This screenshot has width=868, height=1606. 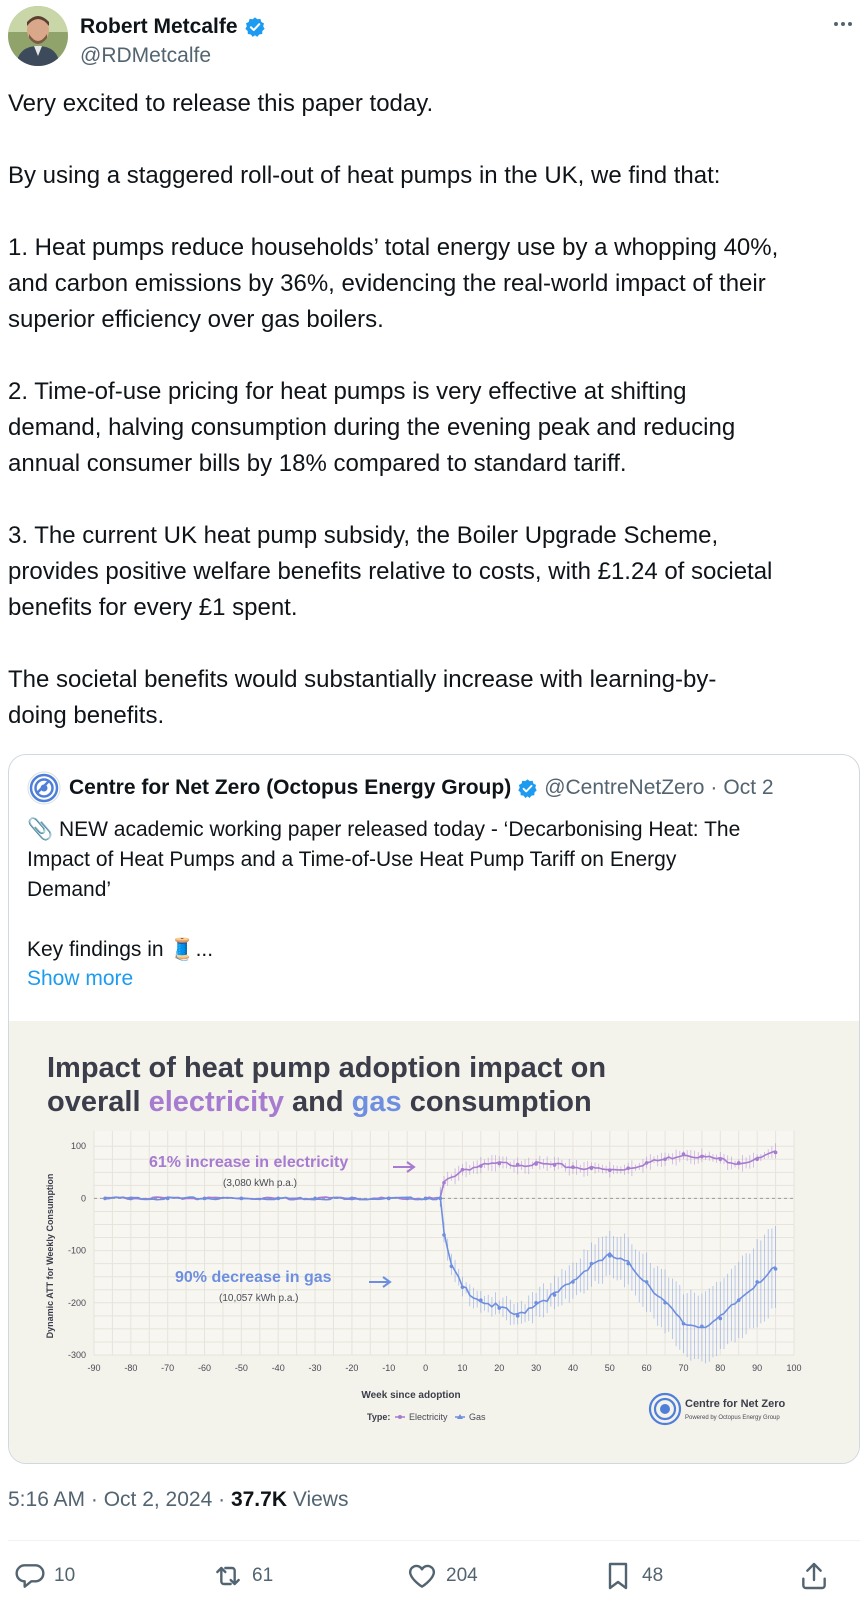 I want to click on legend-label-electricity: Electricity, so click(x=428, y=1417).